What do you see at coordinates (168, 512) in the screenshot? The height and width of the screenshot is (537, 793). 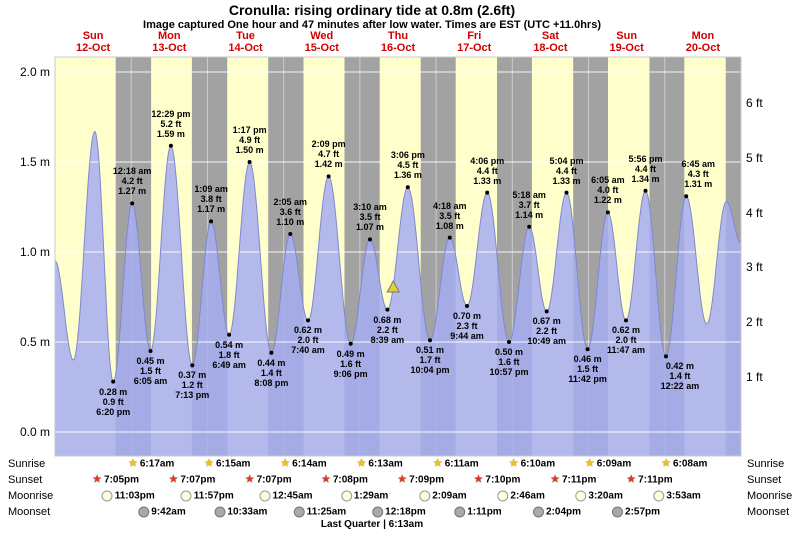 I see `astro-event-time: 9:42am` at bounding box center [168, 512].